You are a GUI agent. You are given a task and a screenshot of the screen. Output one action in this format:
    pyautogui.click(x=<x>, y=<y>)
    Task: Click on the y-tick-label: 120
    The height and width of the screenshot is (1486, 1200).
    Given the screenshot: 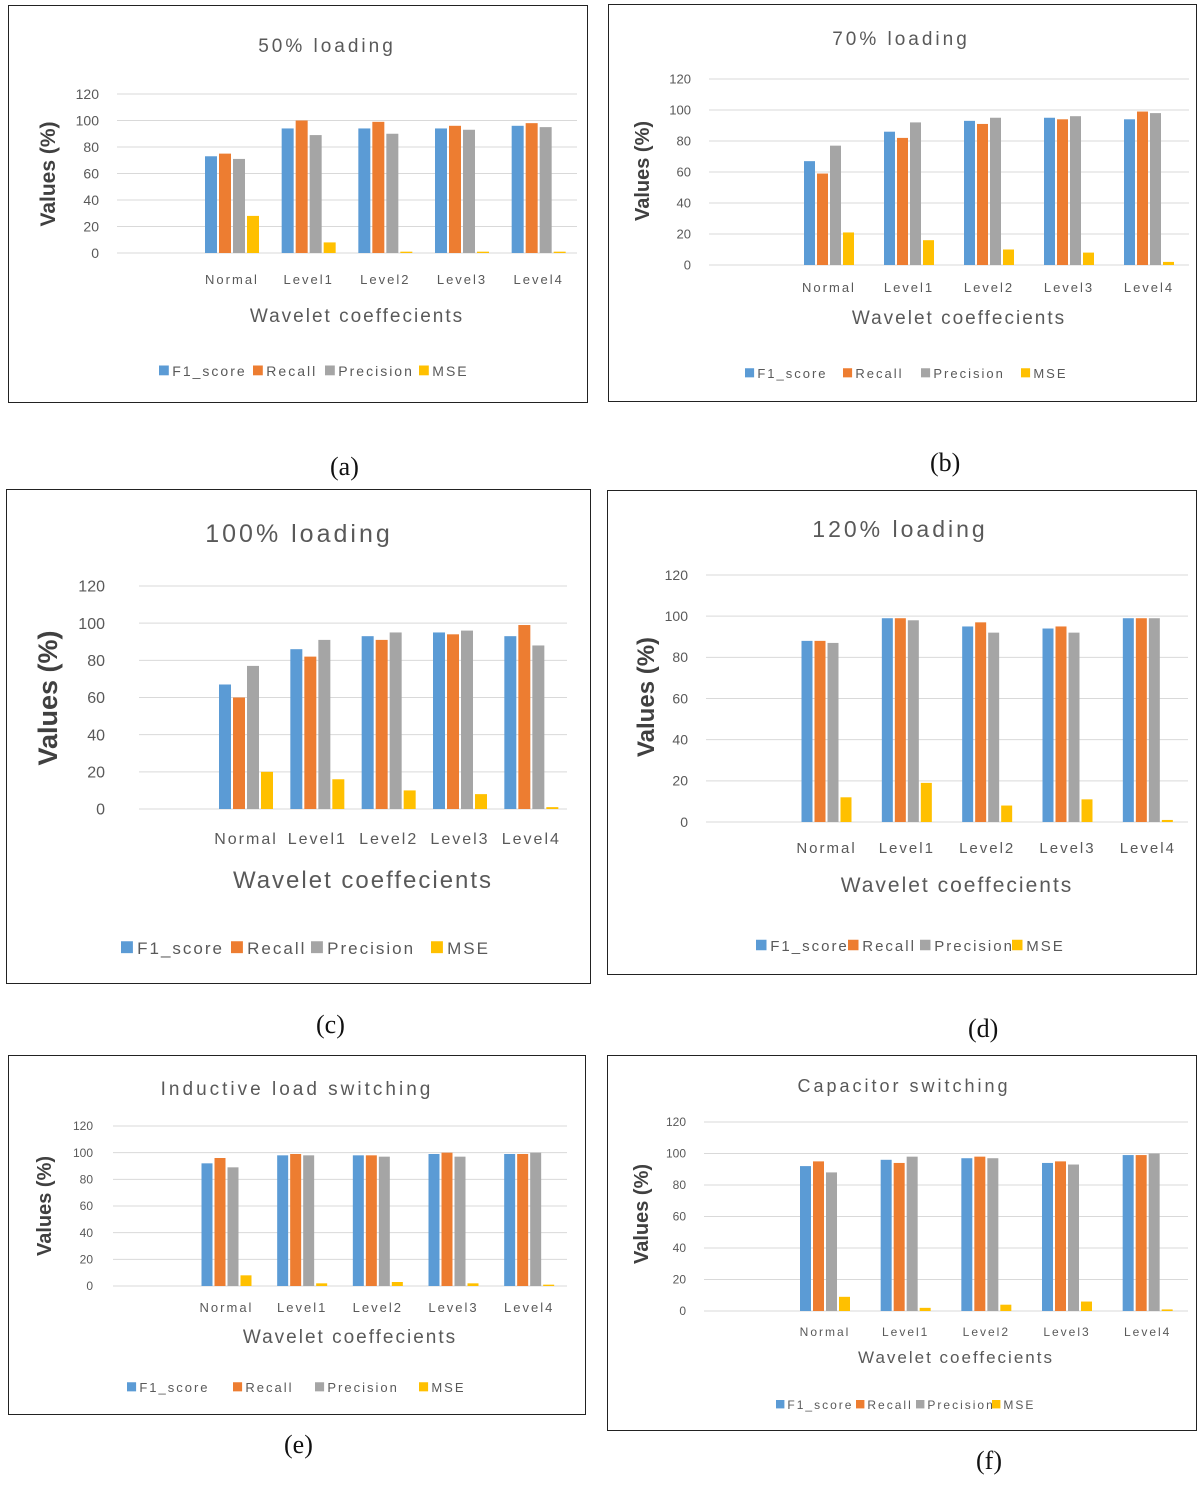 What is the action you would take?
    pyautogui.click(x=88, y=94)
    